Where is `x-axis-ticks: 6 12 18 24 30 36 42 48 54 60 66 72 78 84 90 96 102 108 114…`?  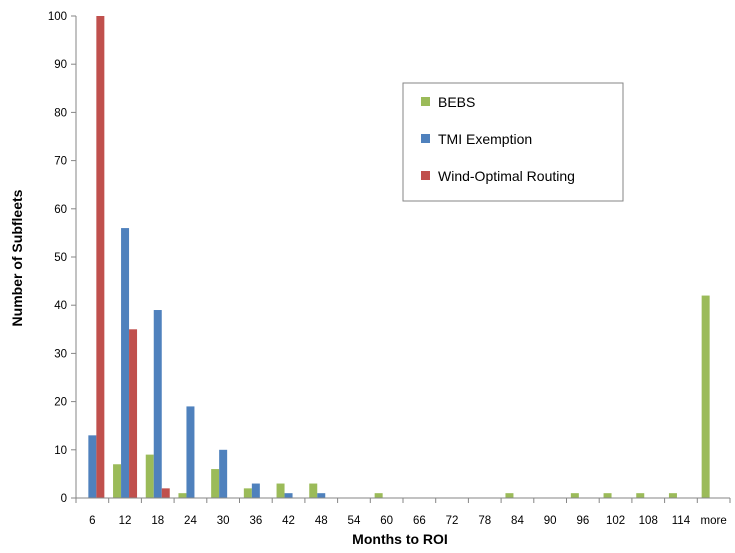 x-axis-ticks: 6 12 18 24 30 36 42 48 54 60 66 72 78 84 90 96 102 108 114… is located at coordinates (403, 512).